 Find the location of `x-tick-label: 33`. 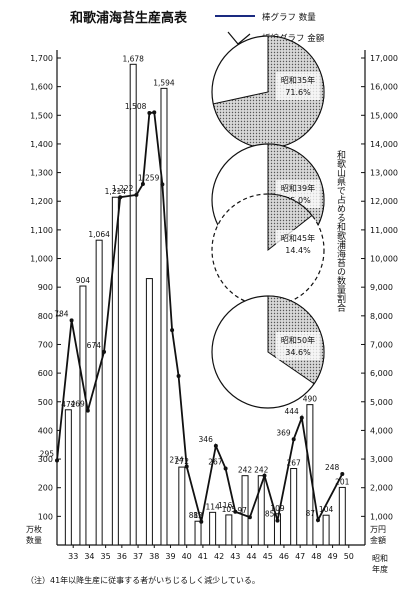

x-tick-label: 33 is located at coordinates (73, 556).